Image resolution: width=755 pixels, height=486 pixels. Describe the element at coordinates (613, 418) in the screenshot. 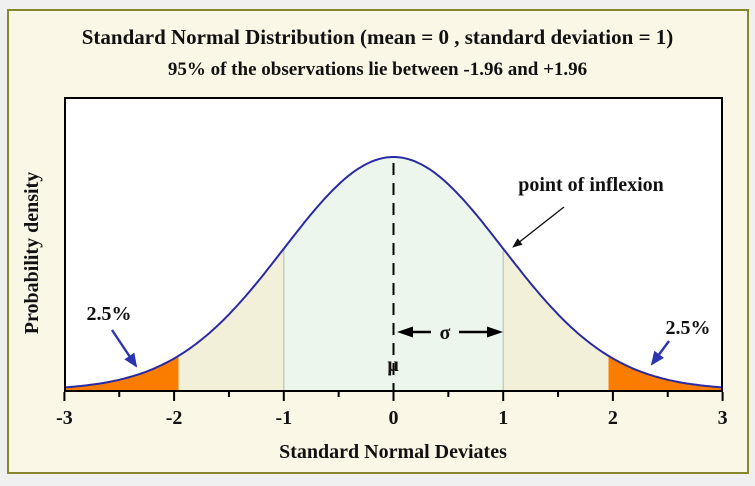

I see `x-tick-label: 2` at that location.